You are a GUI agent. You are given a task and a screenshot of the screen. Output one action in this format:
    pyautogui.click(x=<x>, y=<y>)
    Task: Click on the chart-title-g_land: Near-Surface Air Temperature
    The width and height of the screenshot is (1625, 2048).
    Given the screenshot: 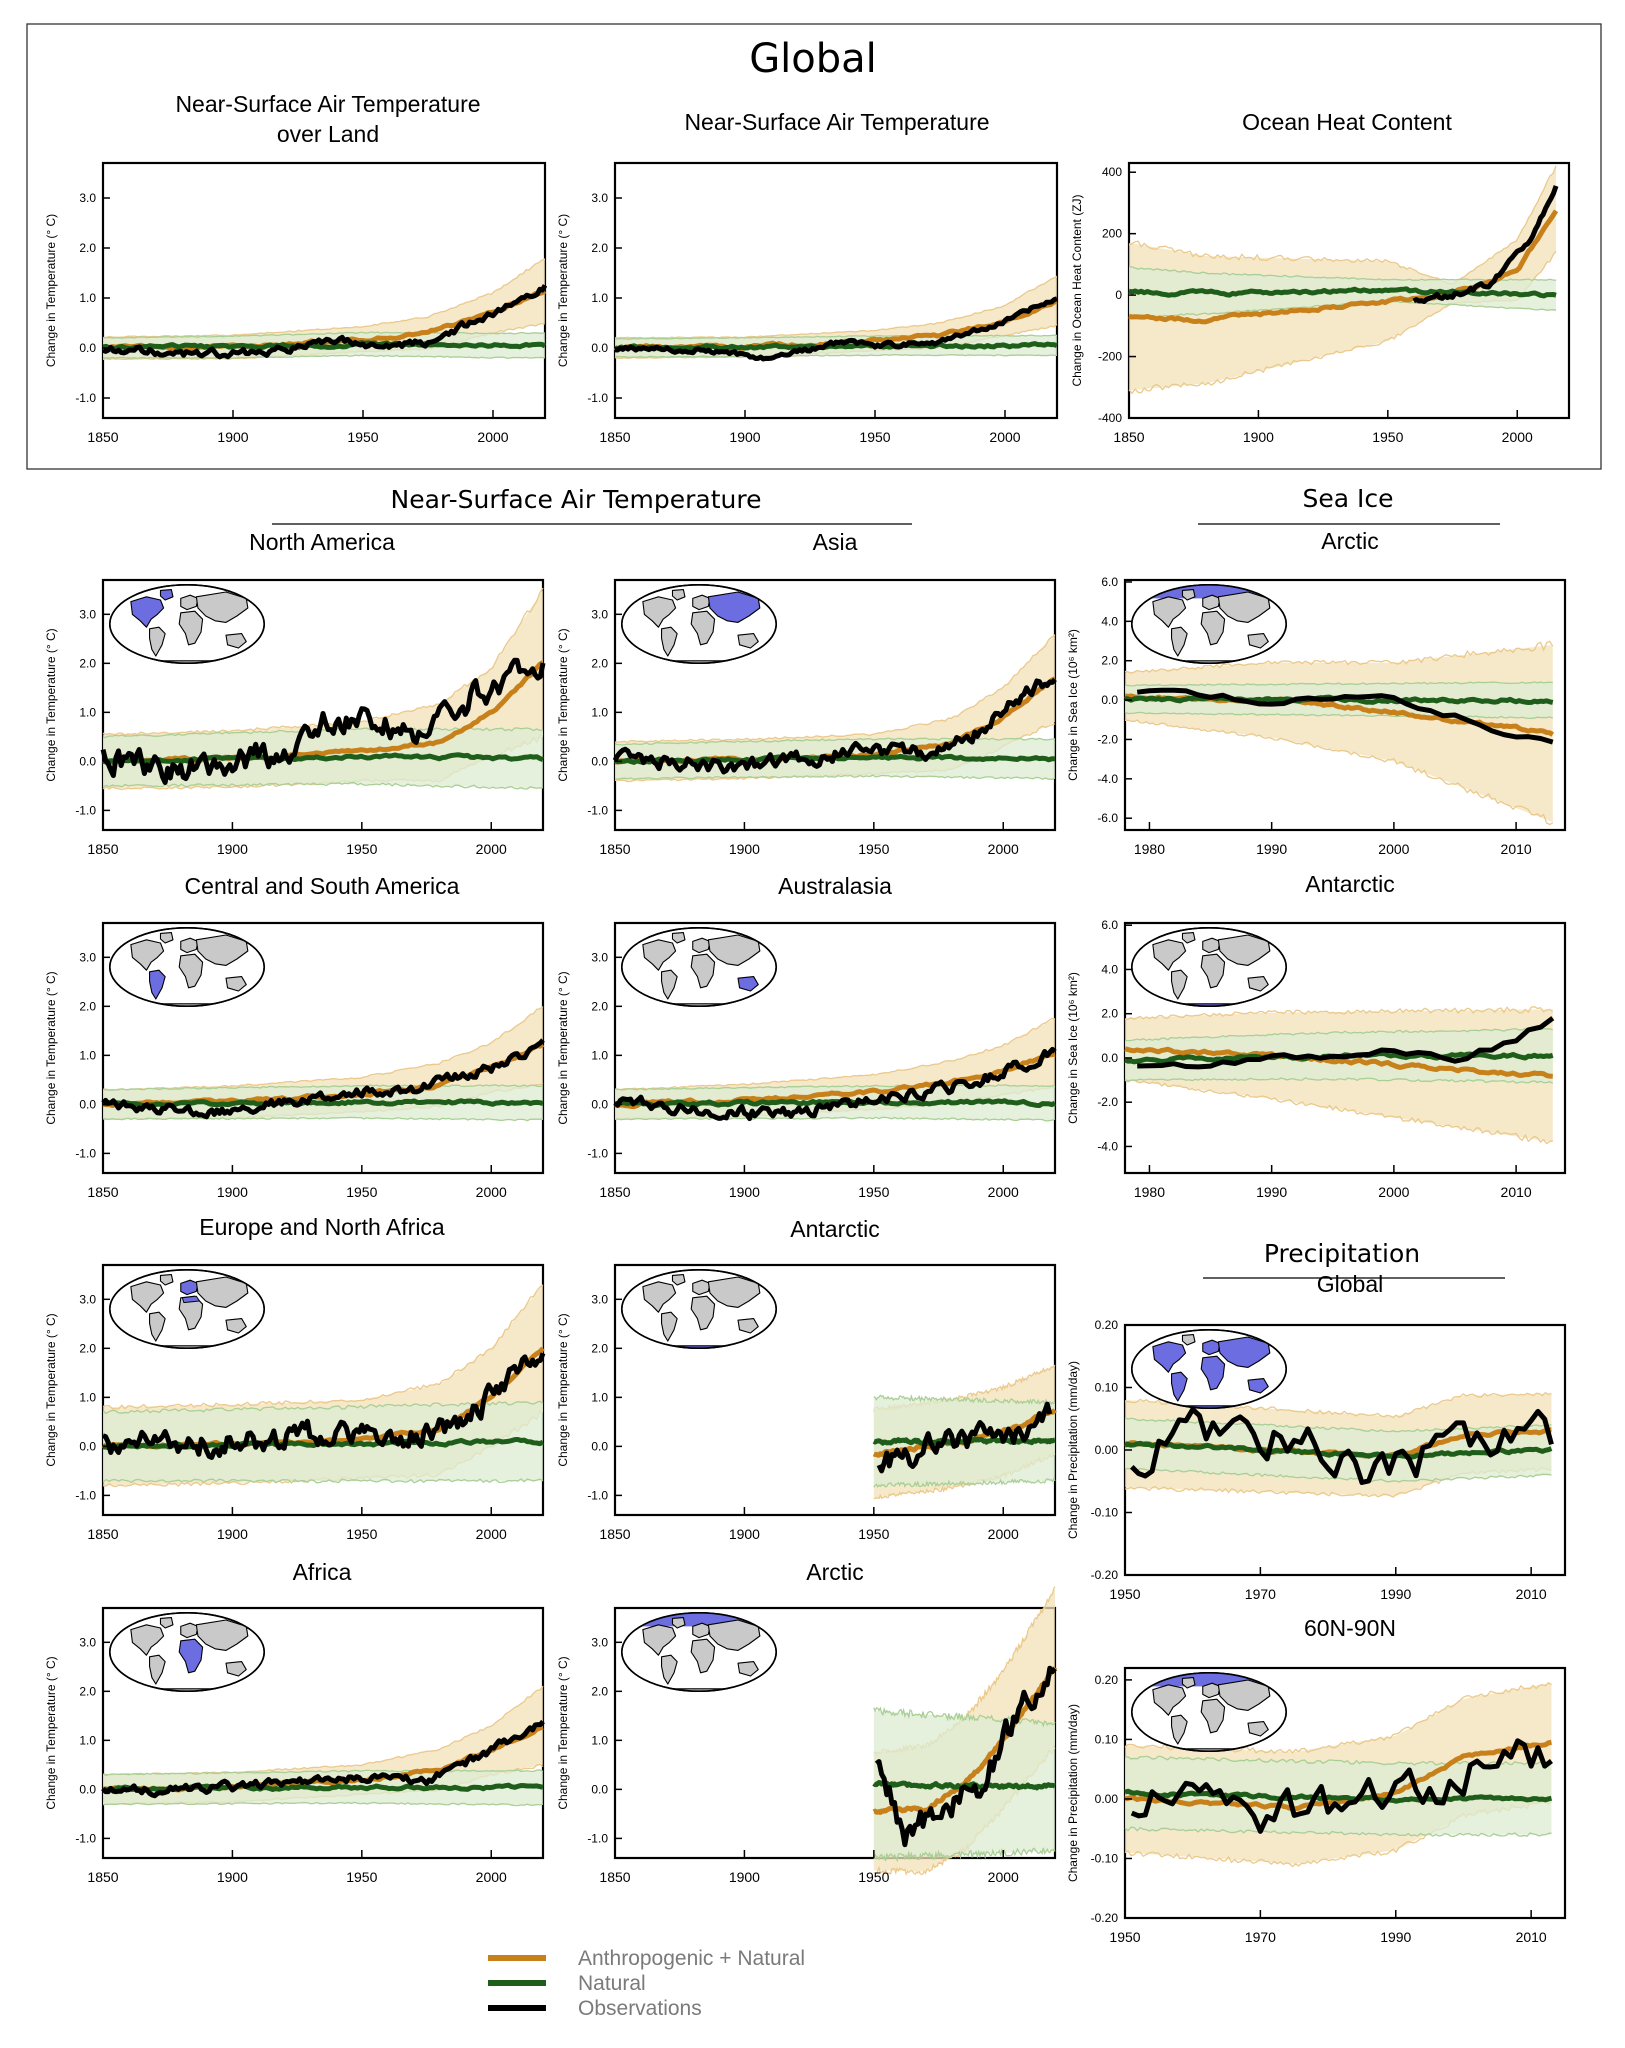 What is the action you would take?
    pyautogui.click(x=327, y=104)
    